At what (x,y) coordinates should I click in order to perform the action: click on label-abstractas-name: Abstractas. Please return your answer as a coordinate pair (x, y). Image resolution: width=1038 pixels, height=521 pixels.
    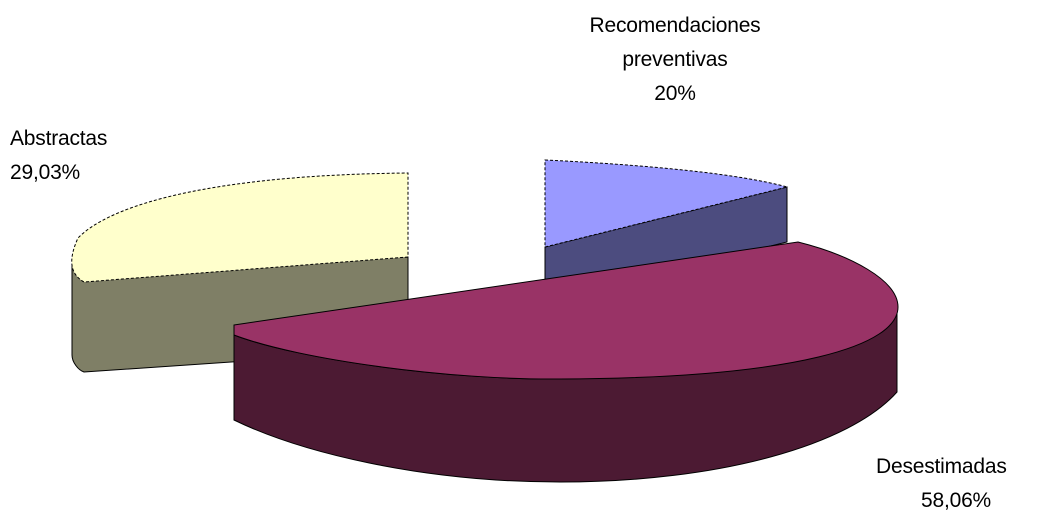
    Looking at the image, I should click on (59, 138).